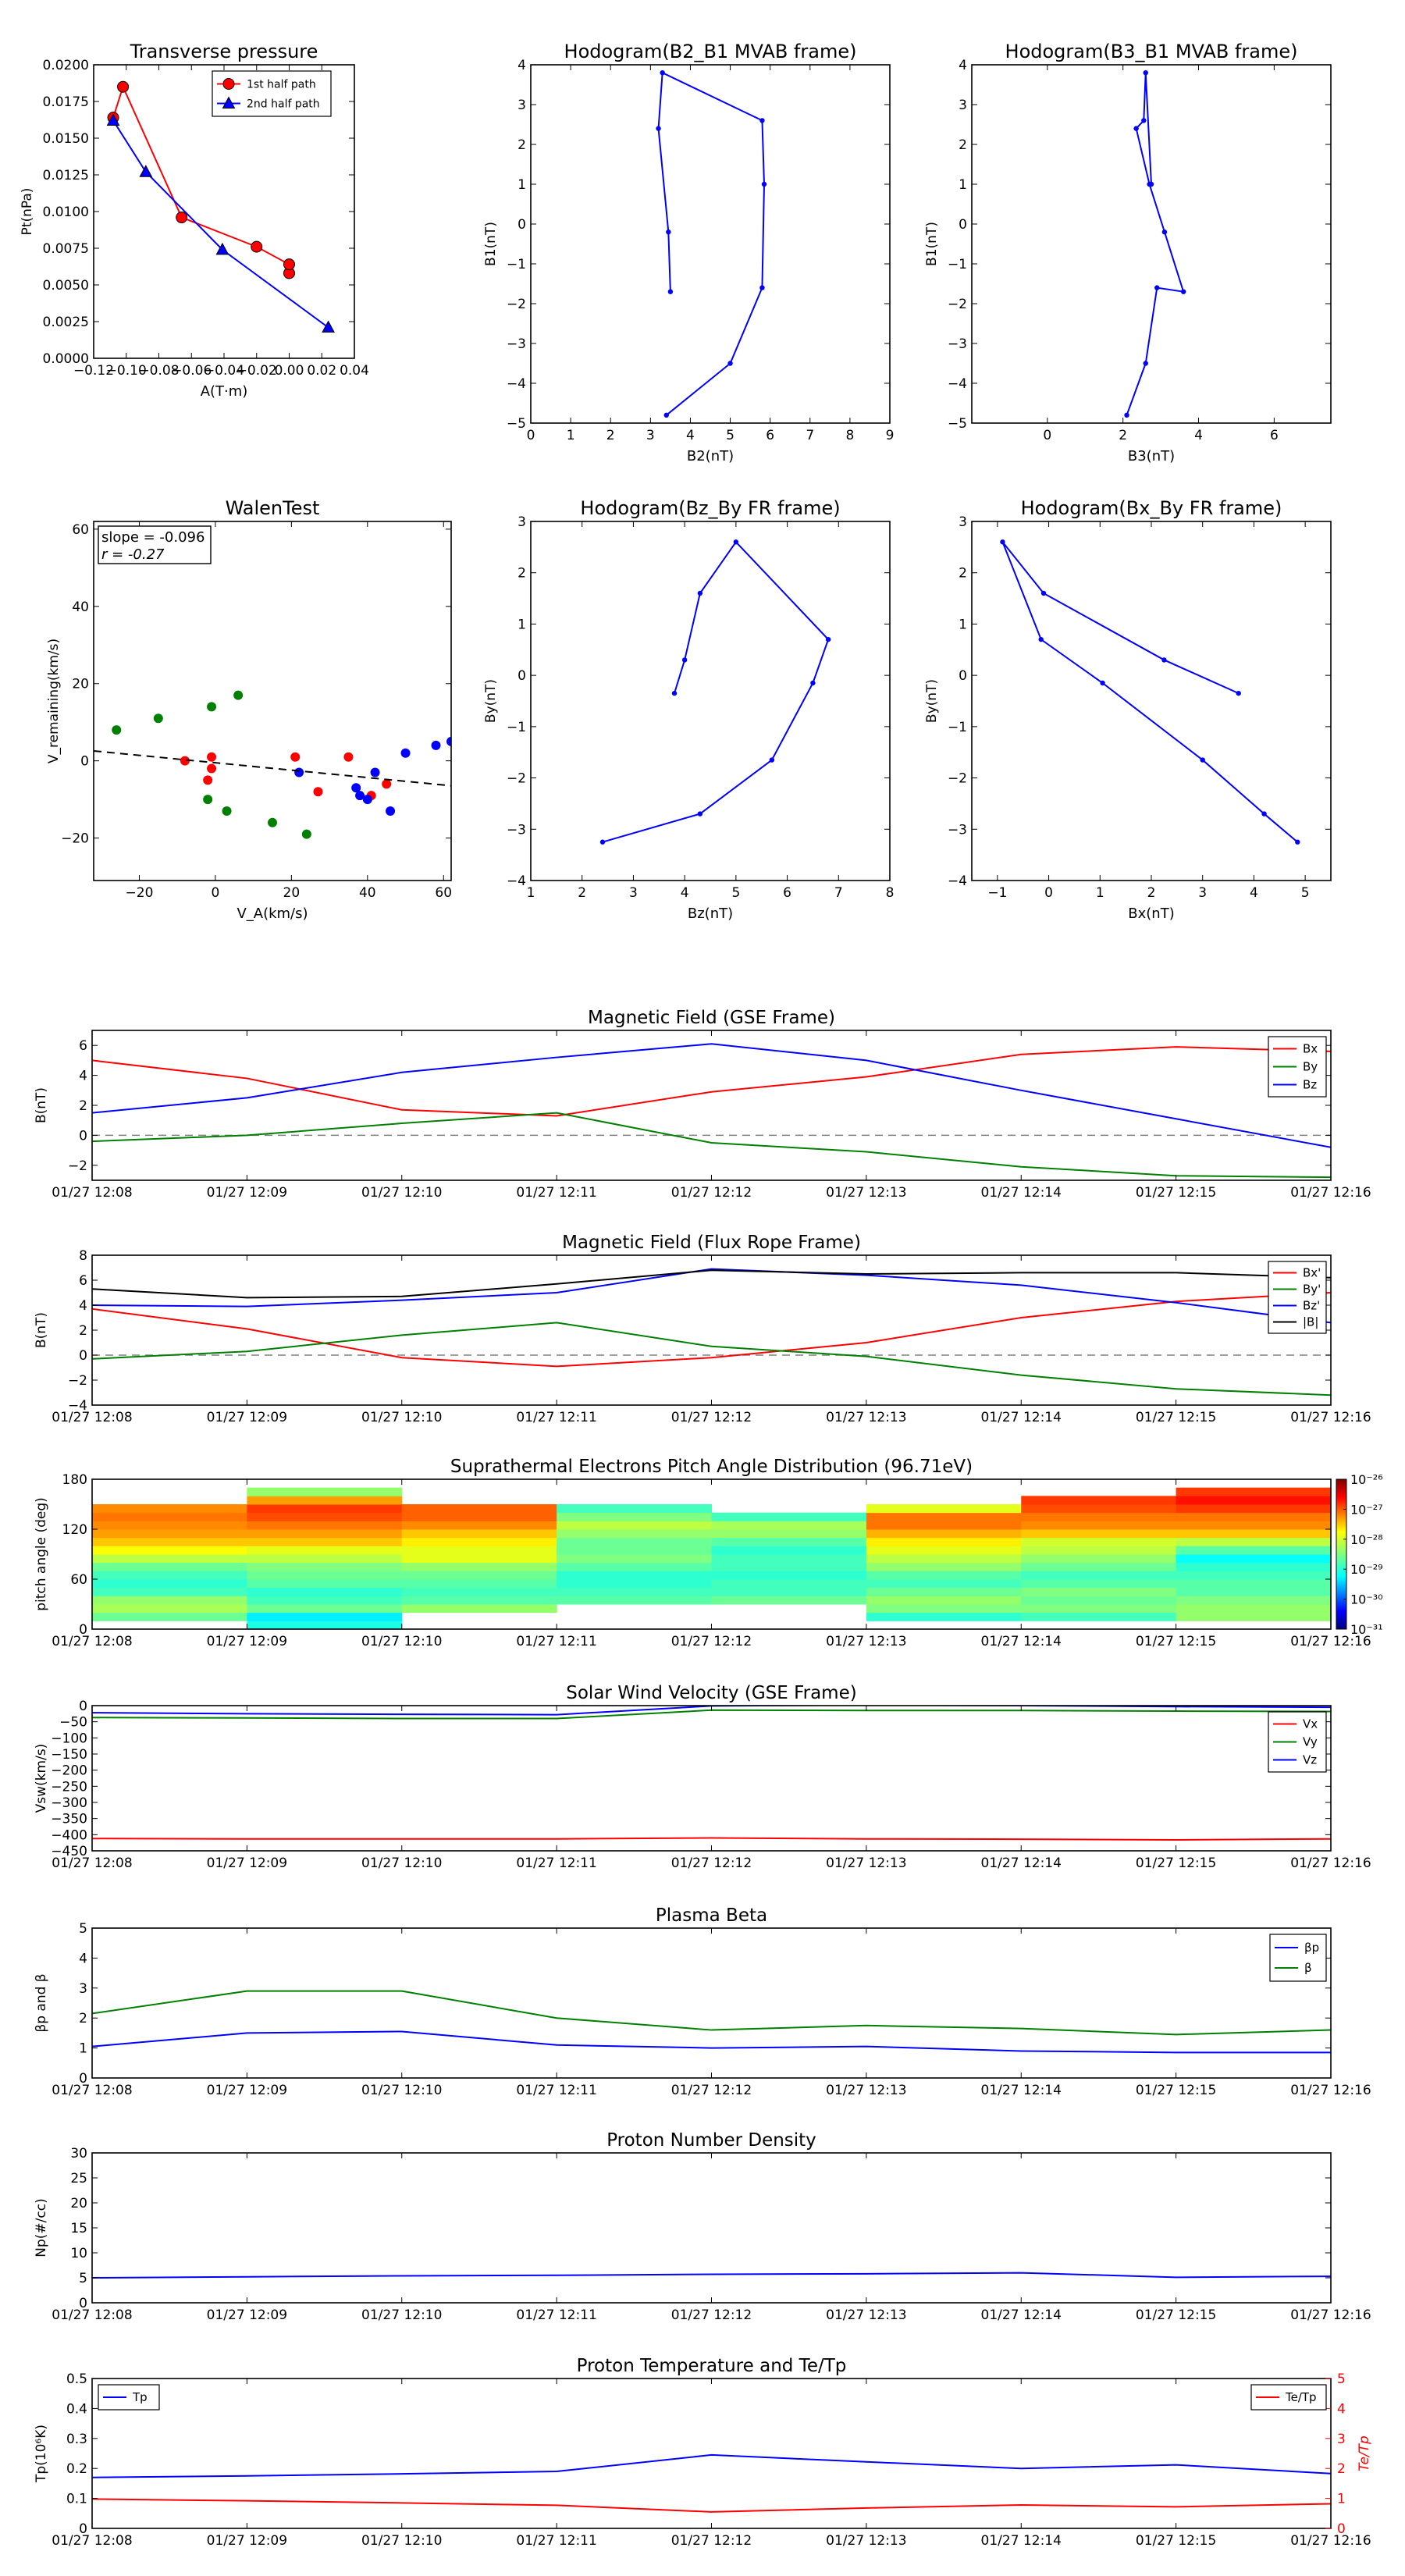 The height and width of the screenshot is (2576, 1405). Describe the element at coordinates (272, 914) in the screenshot. I see `x-axis-label: V_A(km/s)` at that location.